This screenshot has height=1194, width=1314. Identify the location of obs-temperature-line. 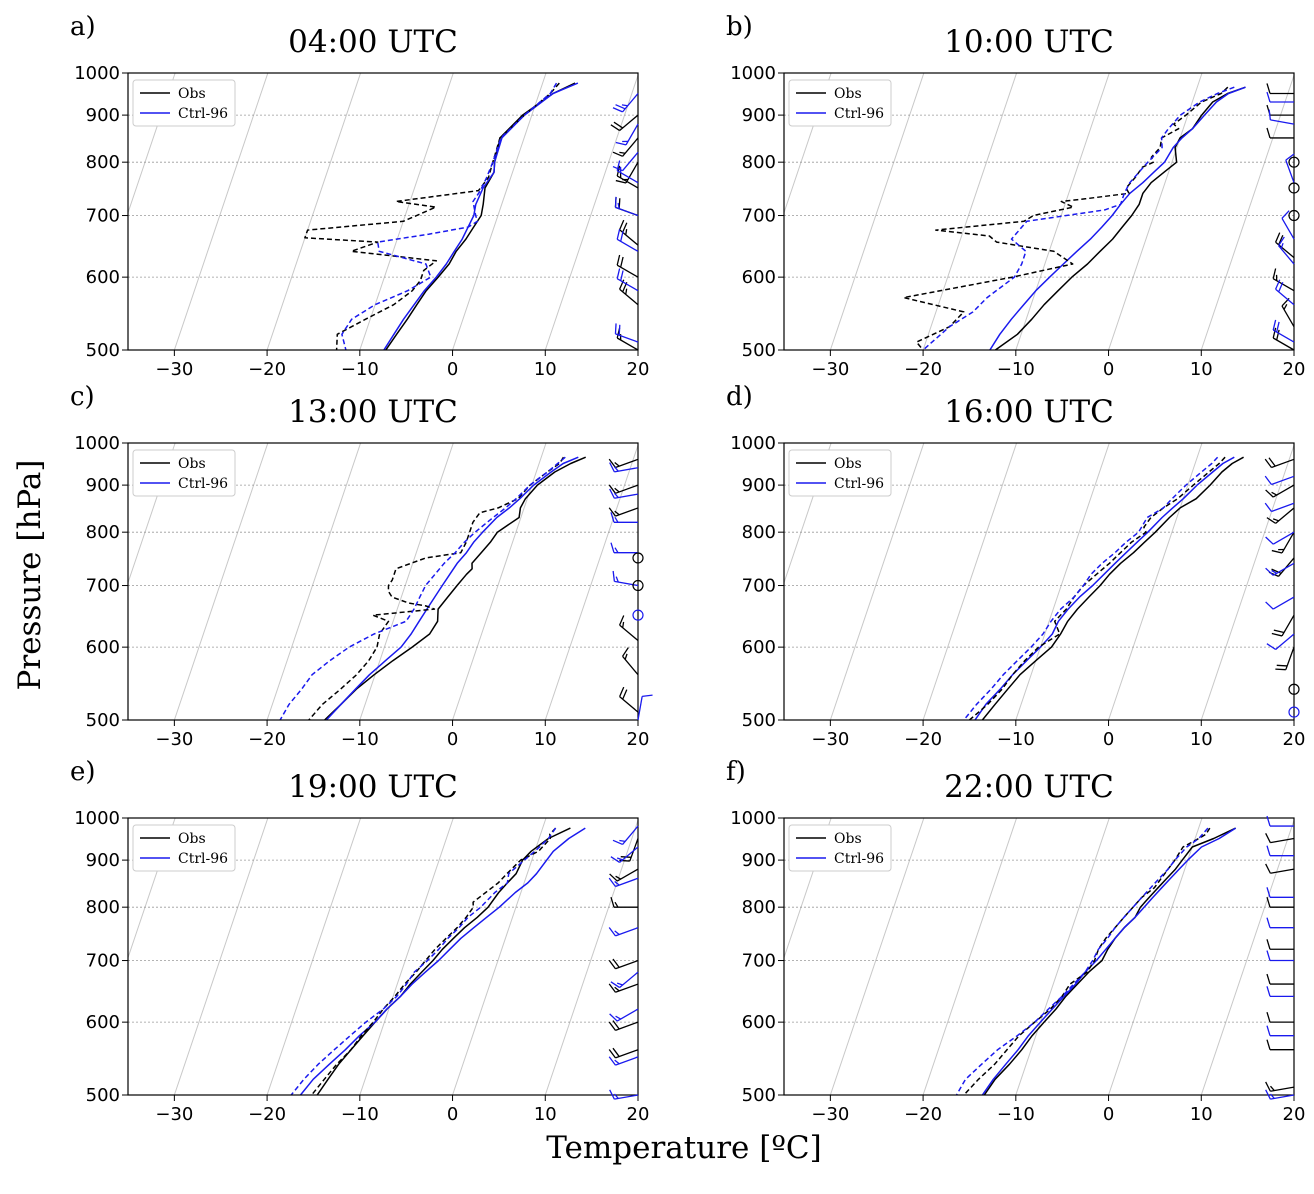
(443, 961).